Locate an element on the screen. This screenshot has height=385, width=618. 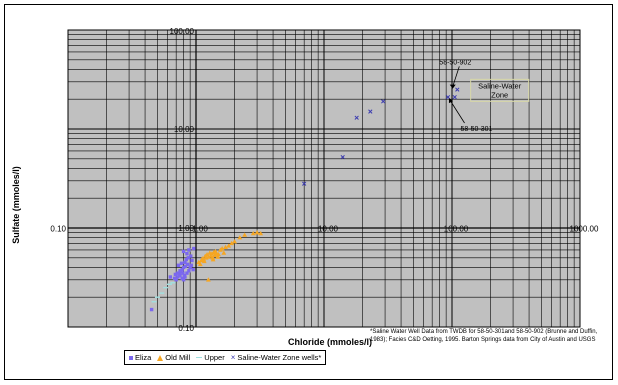
dash-marker-icon is located at coordinates (199, 357).